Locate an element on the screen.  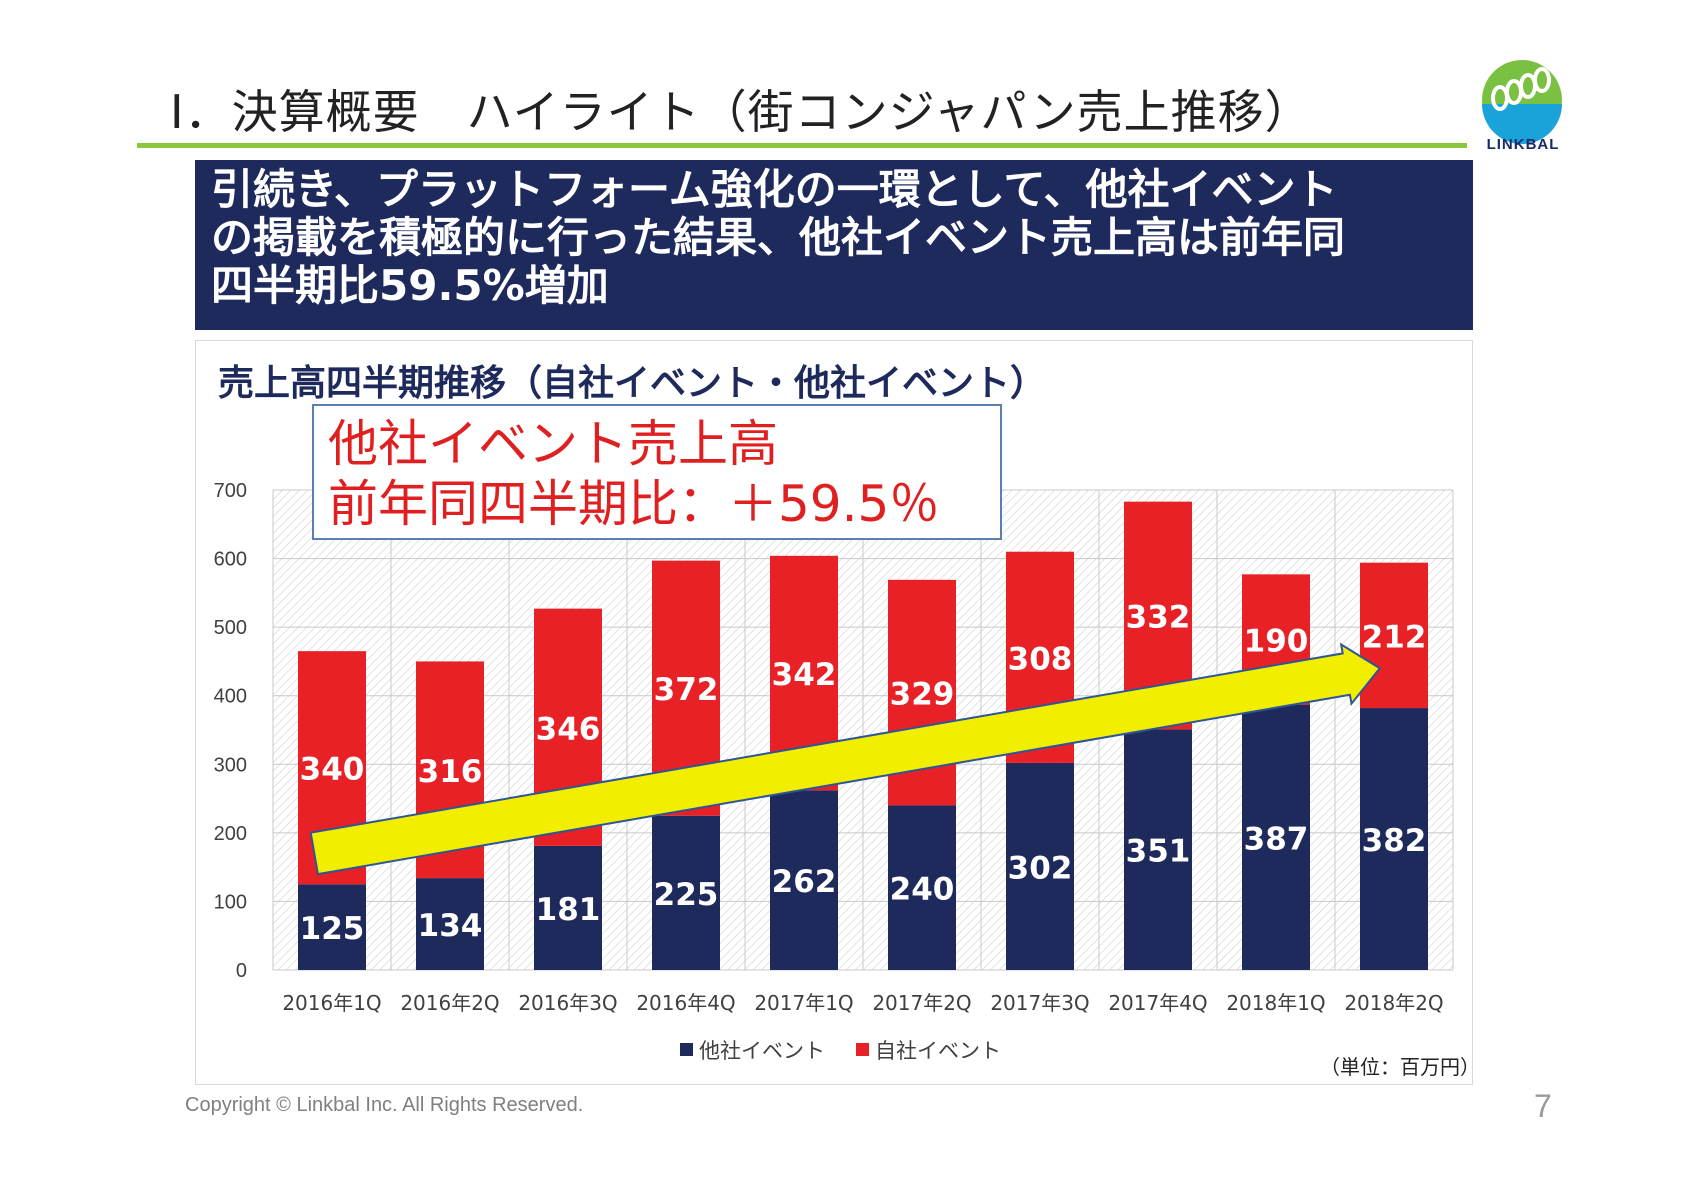
x-tick-label: 2016年1Q is located at coordinates (331, 1003).